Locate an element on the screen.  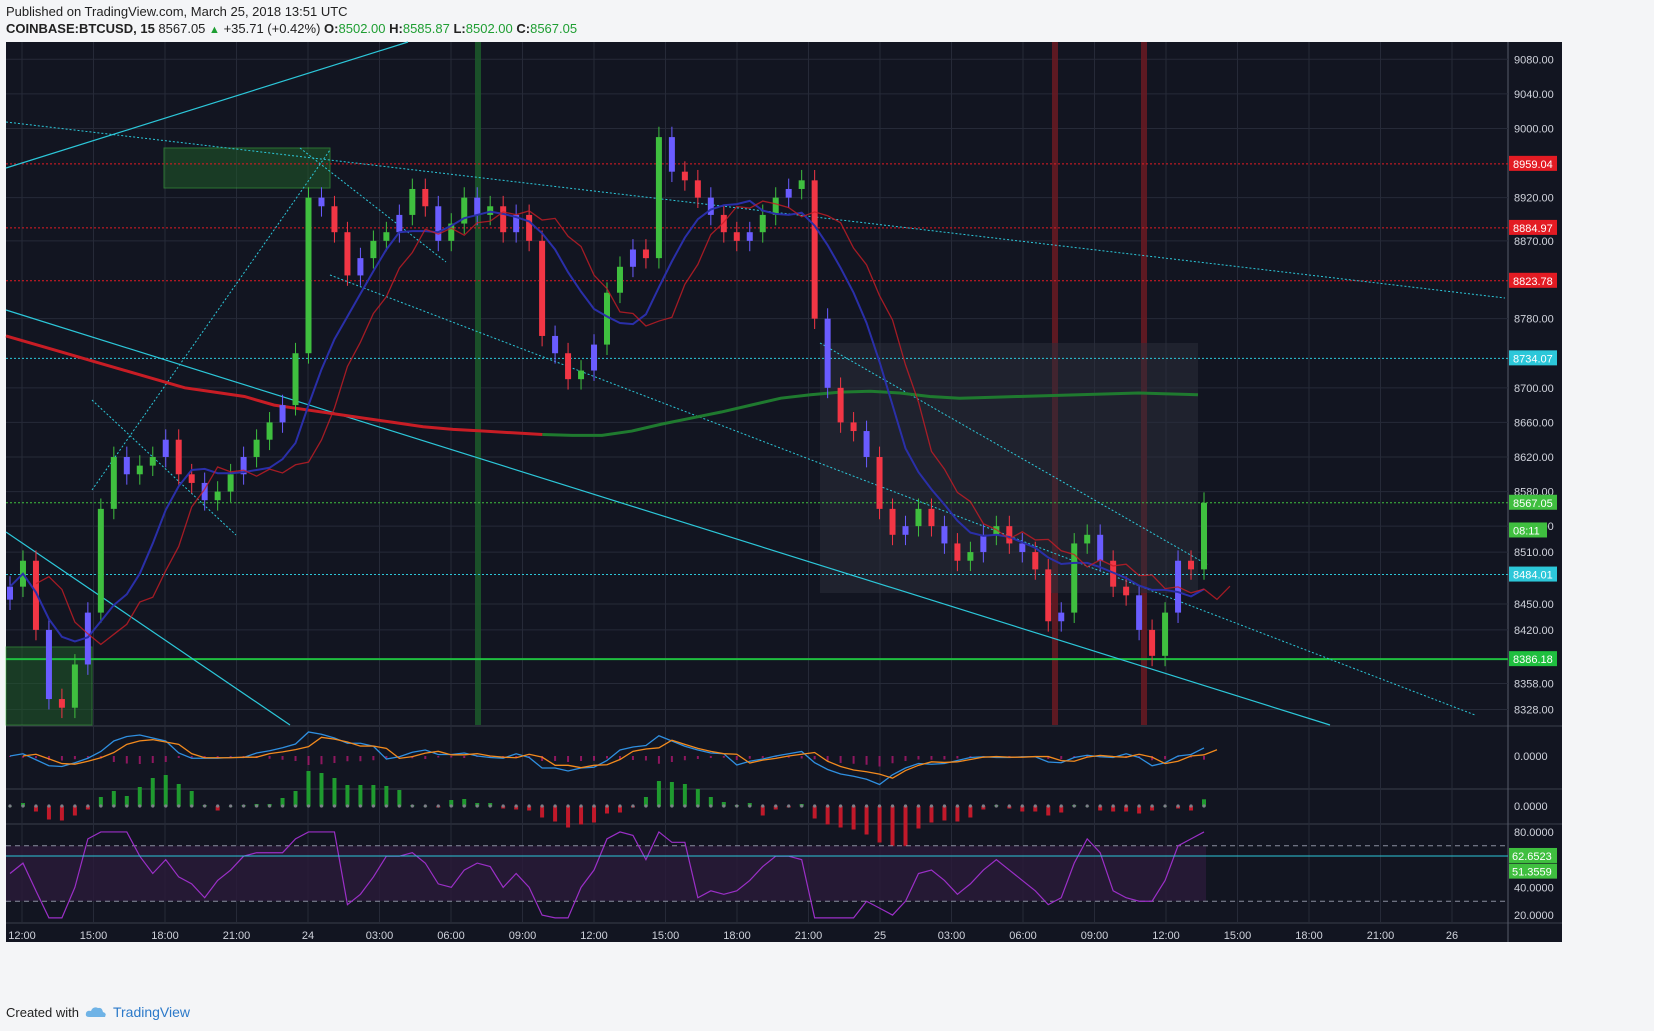
x-tick-label: 24 is located at coordinates (308, 936).